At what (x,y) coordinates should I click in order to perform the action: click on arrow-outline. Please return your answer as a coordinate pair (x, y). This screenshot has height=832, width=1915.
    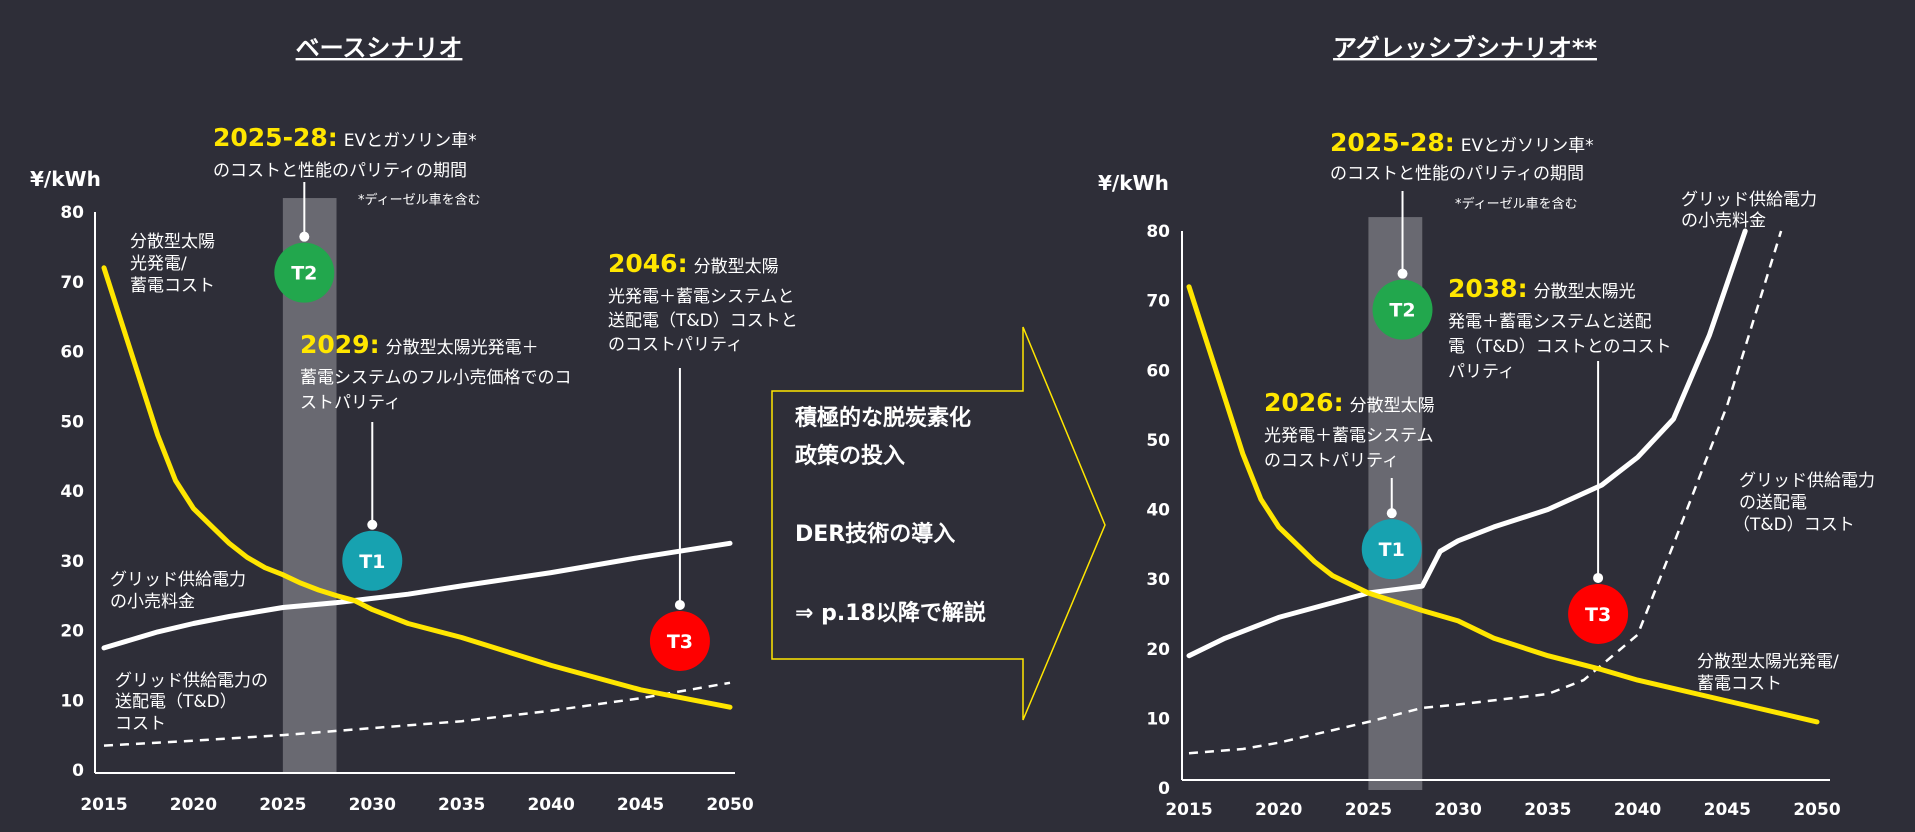
    Looking at the image, I should click on (938, 523).